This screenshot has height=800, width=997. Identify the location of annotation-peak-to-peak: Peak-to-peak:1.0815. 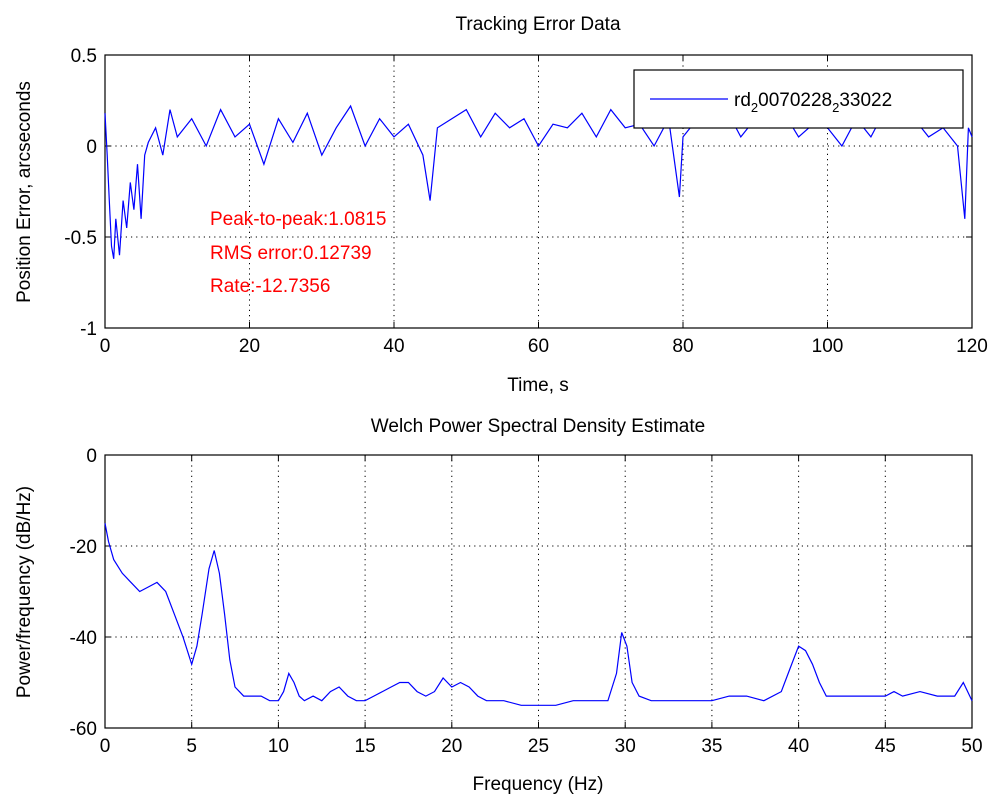
(298, 219).